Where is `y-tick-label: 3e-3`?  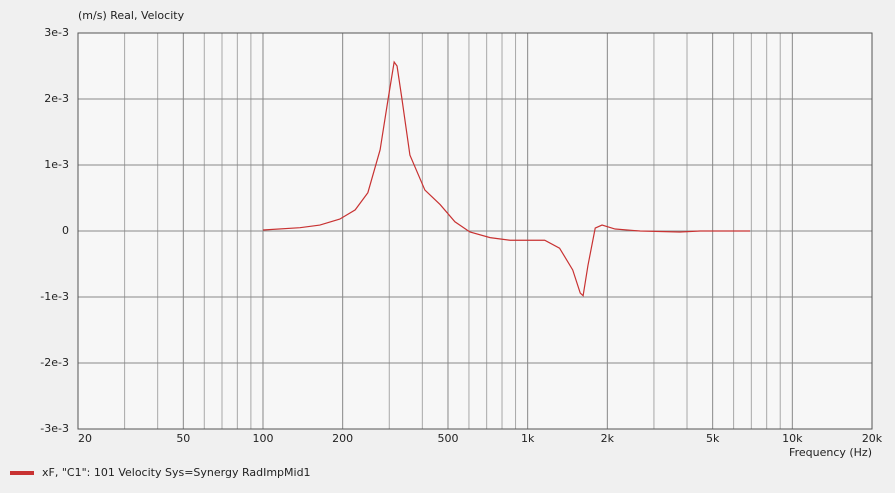 y-tick-label: 3e-3 is located at coordinates (56, 32).